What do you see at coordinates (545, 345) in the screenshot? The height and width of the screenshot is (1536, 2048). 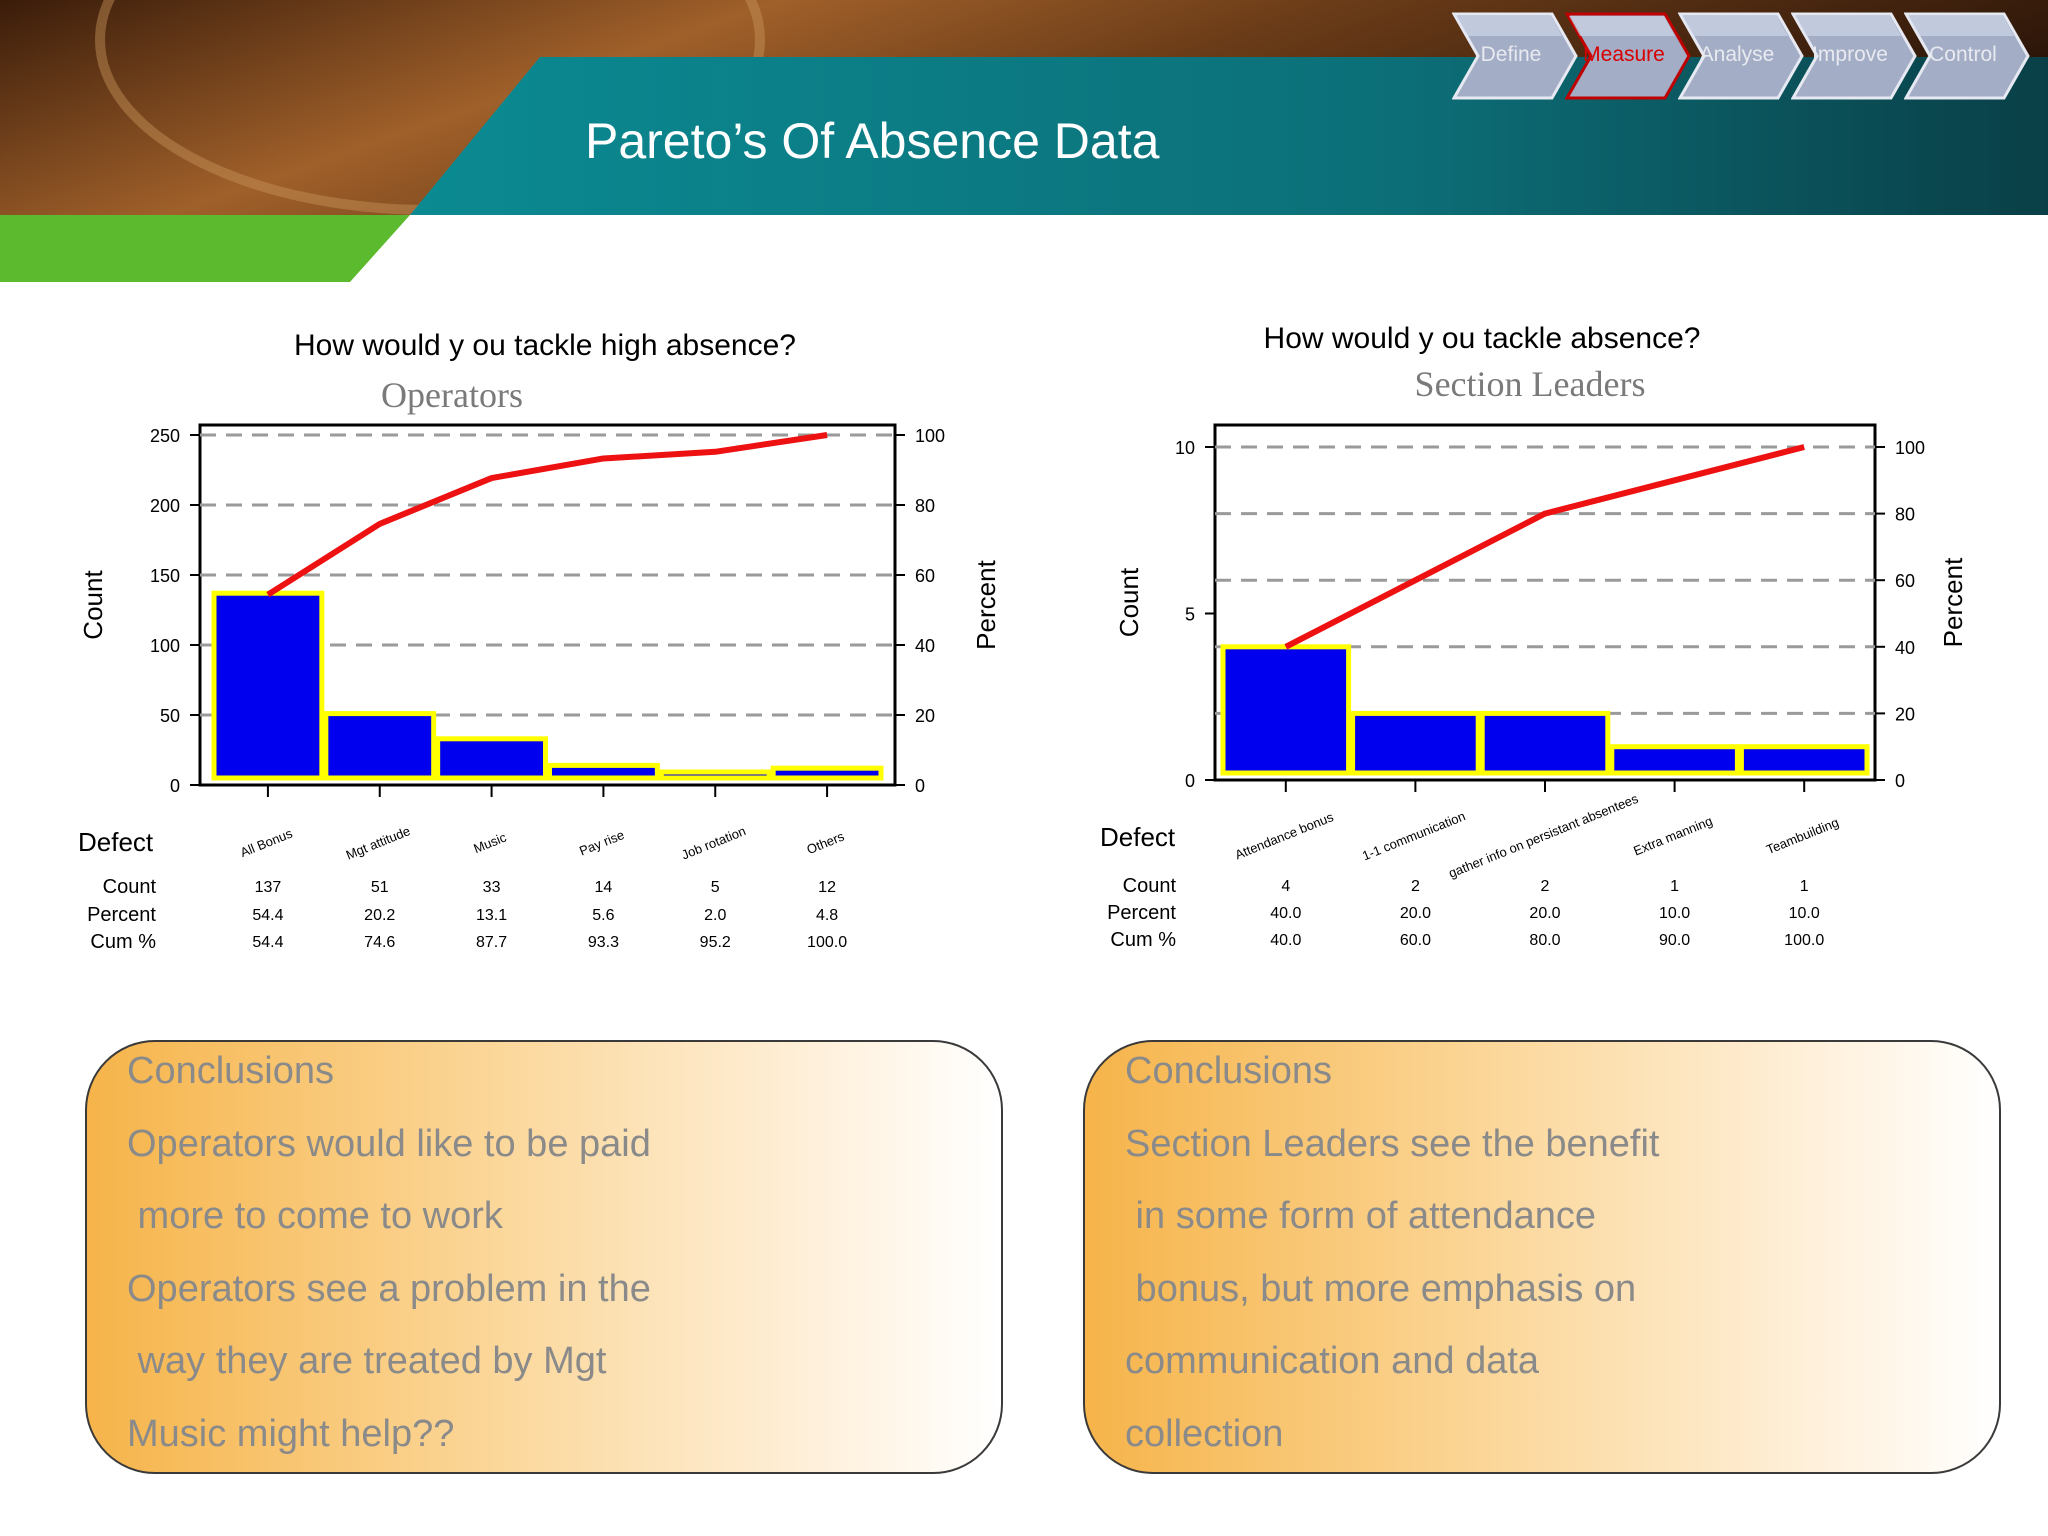 I see `chart-title: How would y ou tackle high absence?` at bounding box center [545, 345].